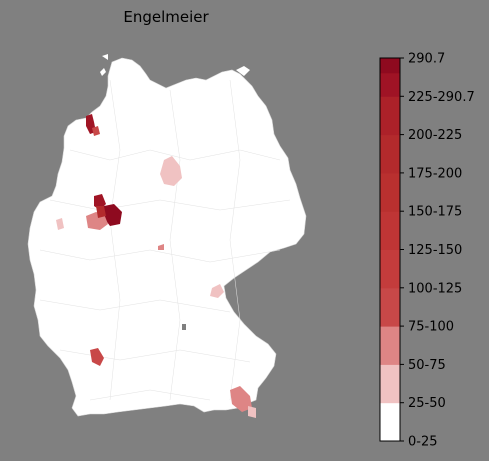 The image size is (489, 461). I want to click on region-berchtesgaden-area, so click(252, 412).